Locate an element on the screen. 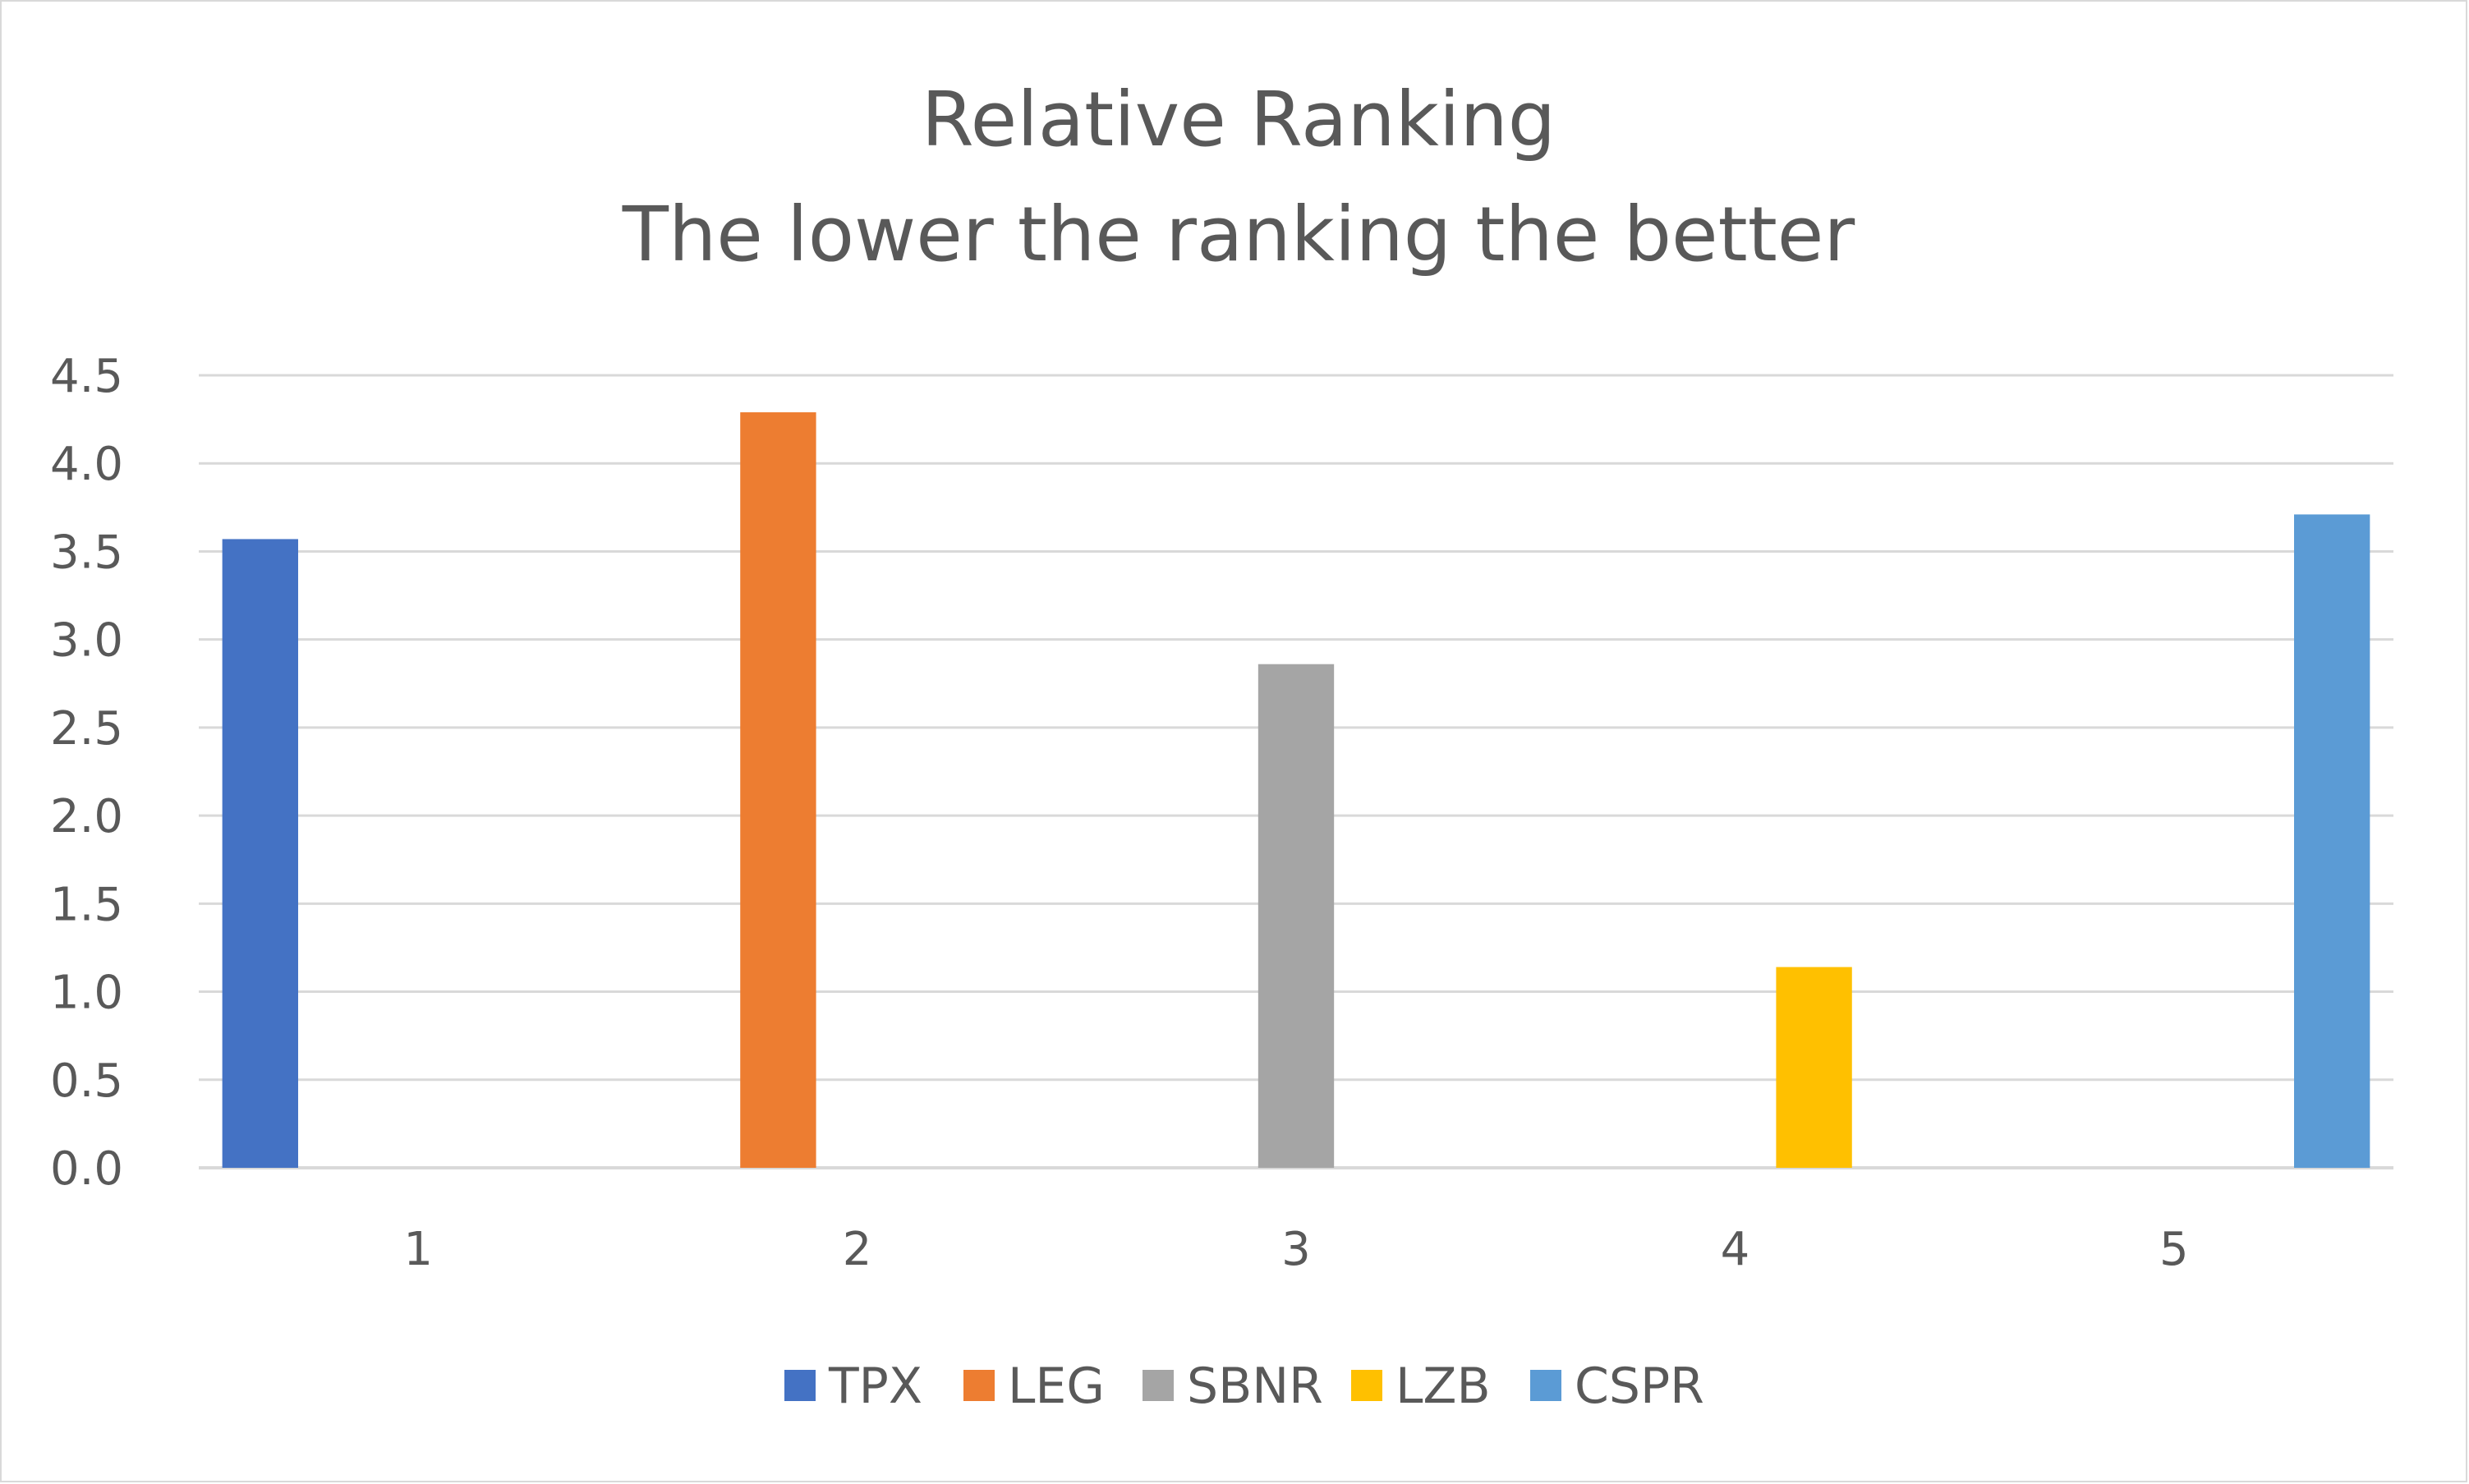 Image resolution: width=2469 pixels, height=1484 pixels. chart-title: Relative Ranking is located at coordinates (1239, 120).